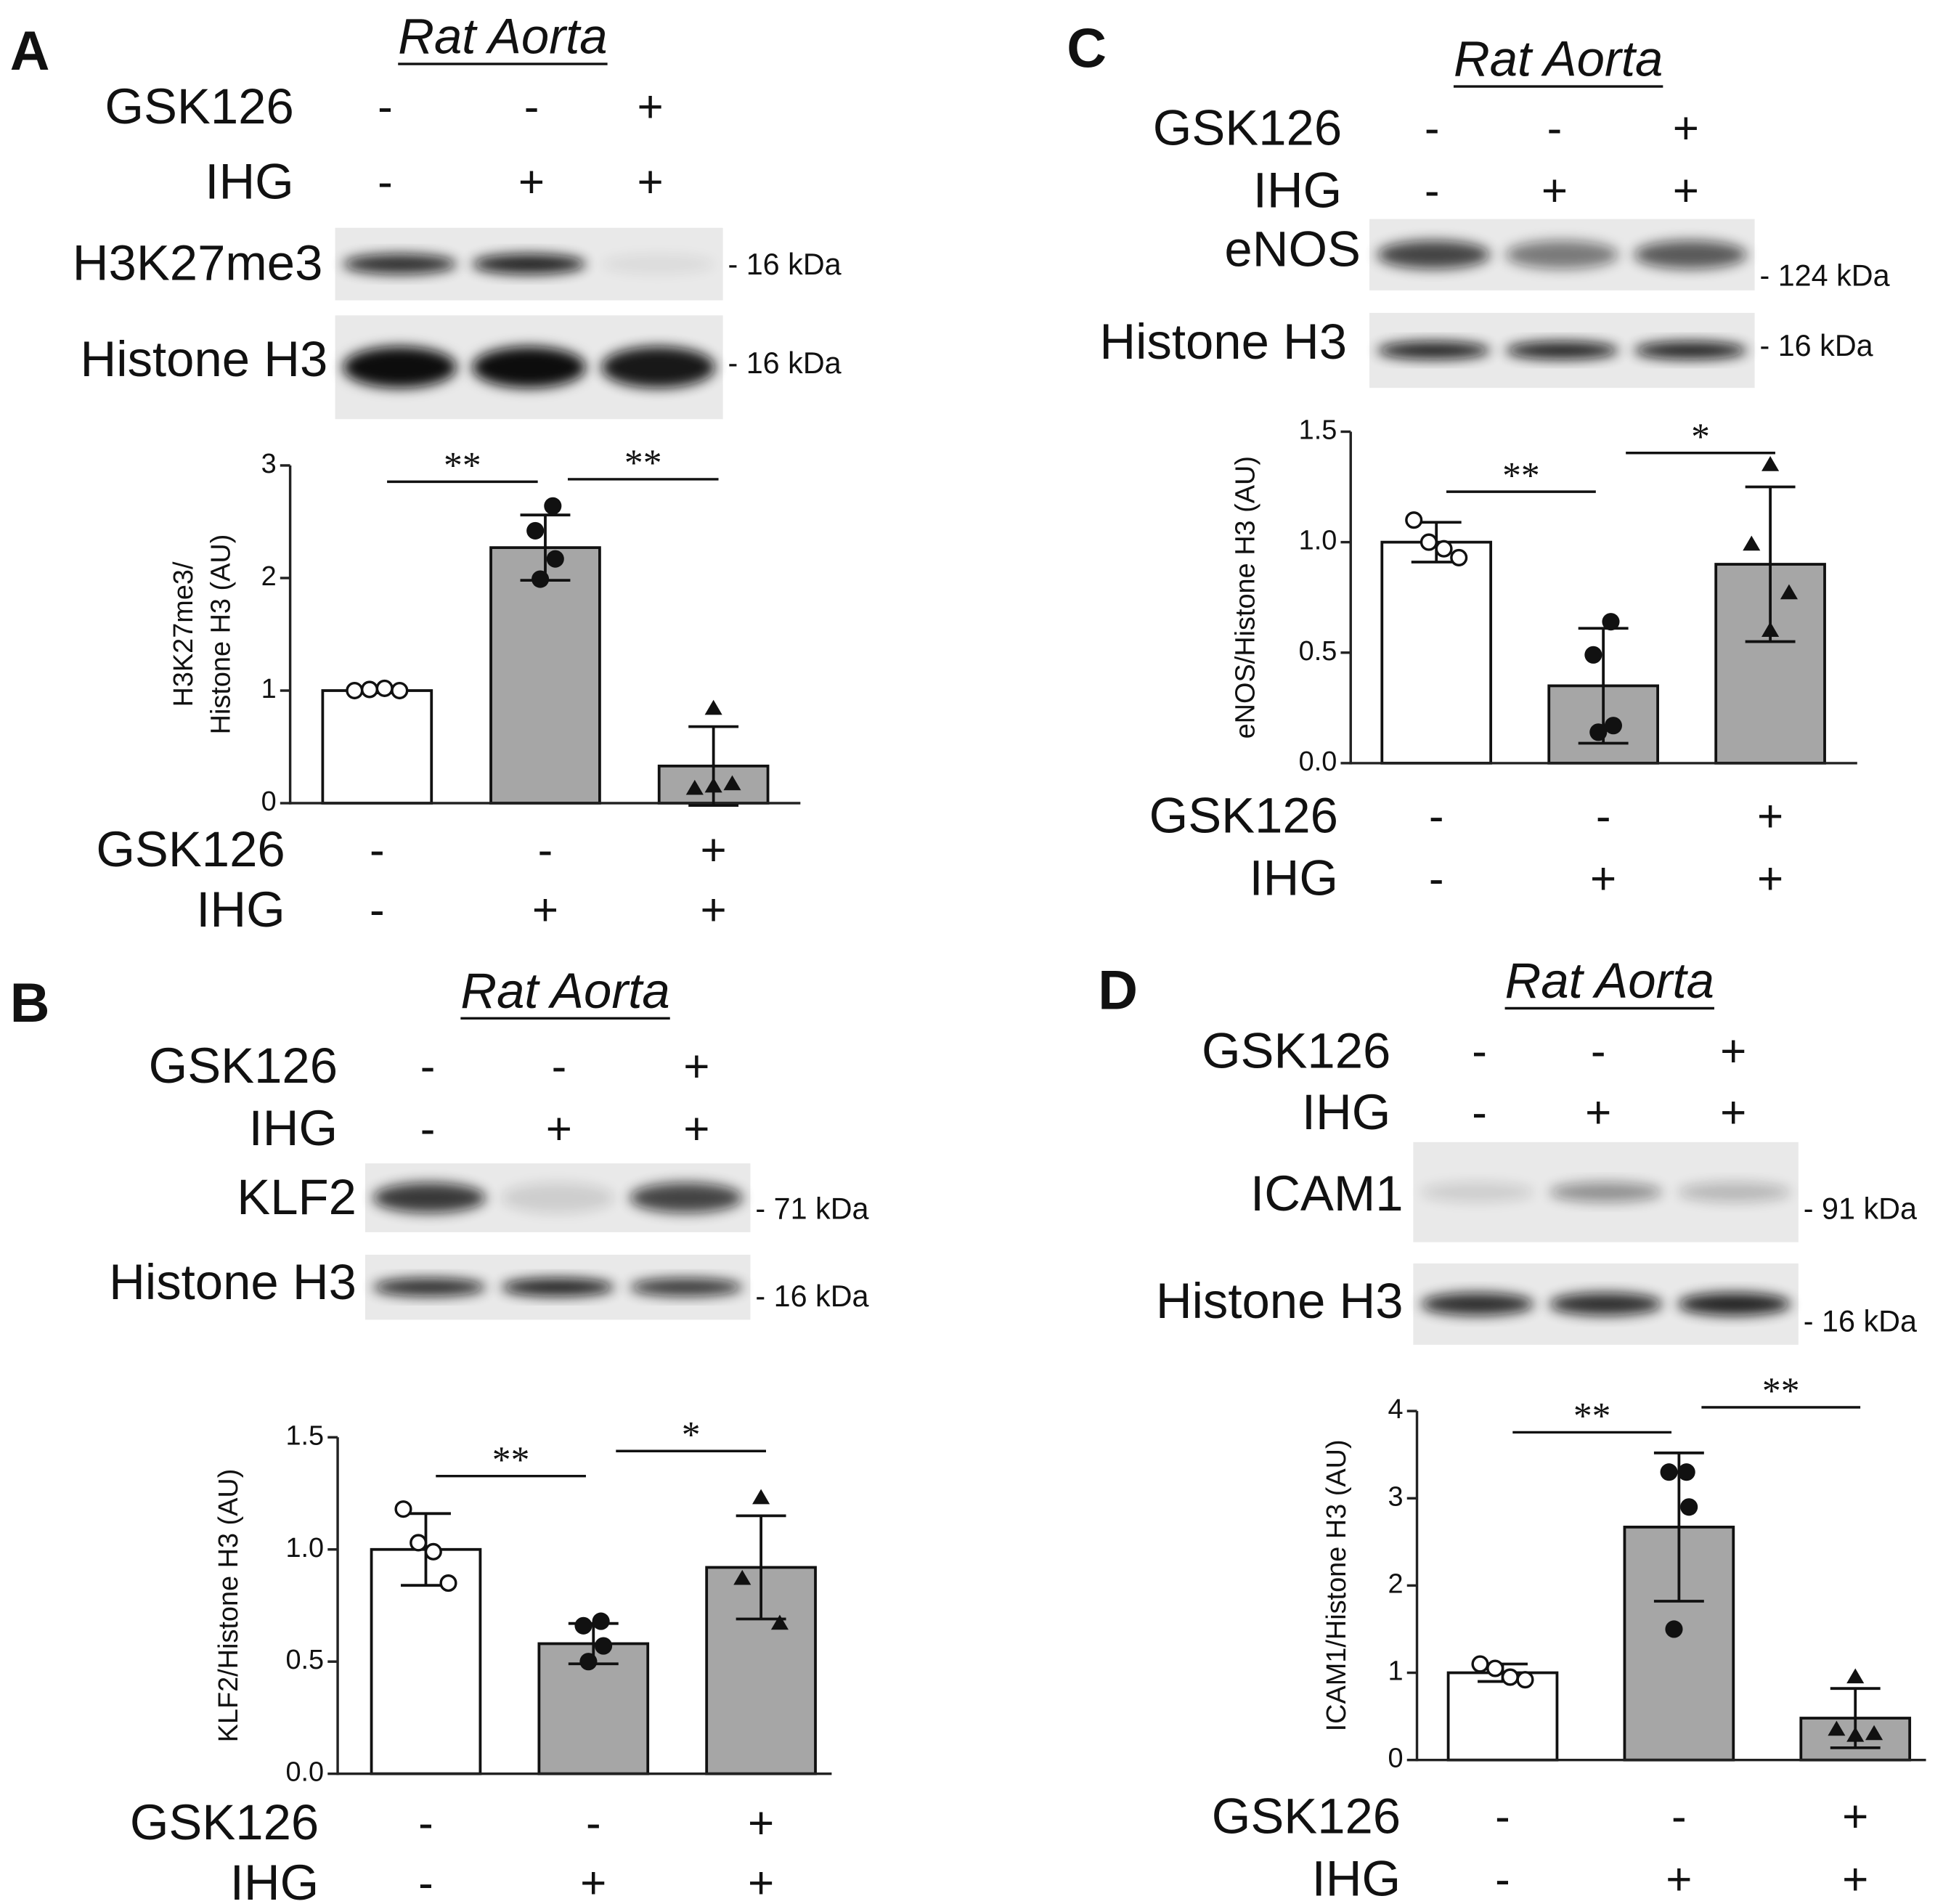 The height and width of the screenshot is (1904, 1951). I want to click on y-tick-label: 3, so click(269, 464).